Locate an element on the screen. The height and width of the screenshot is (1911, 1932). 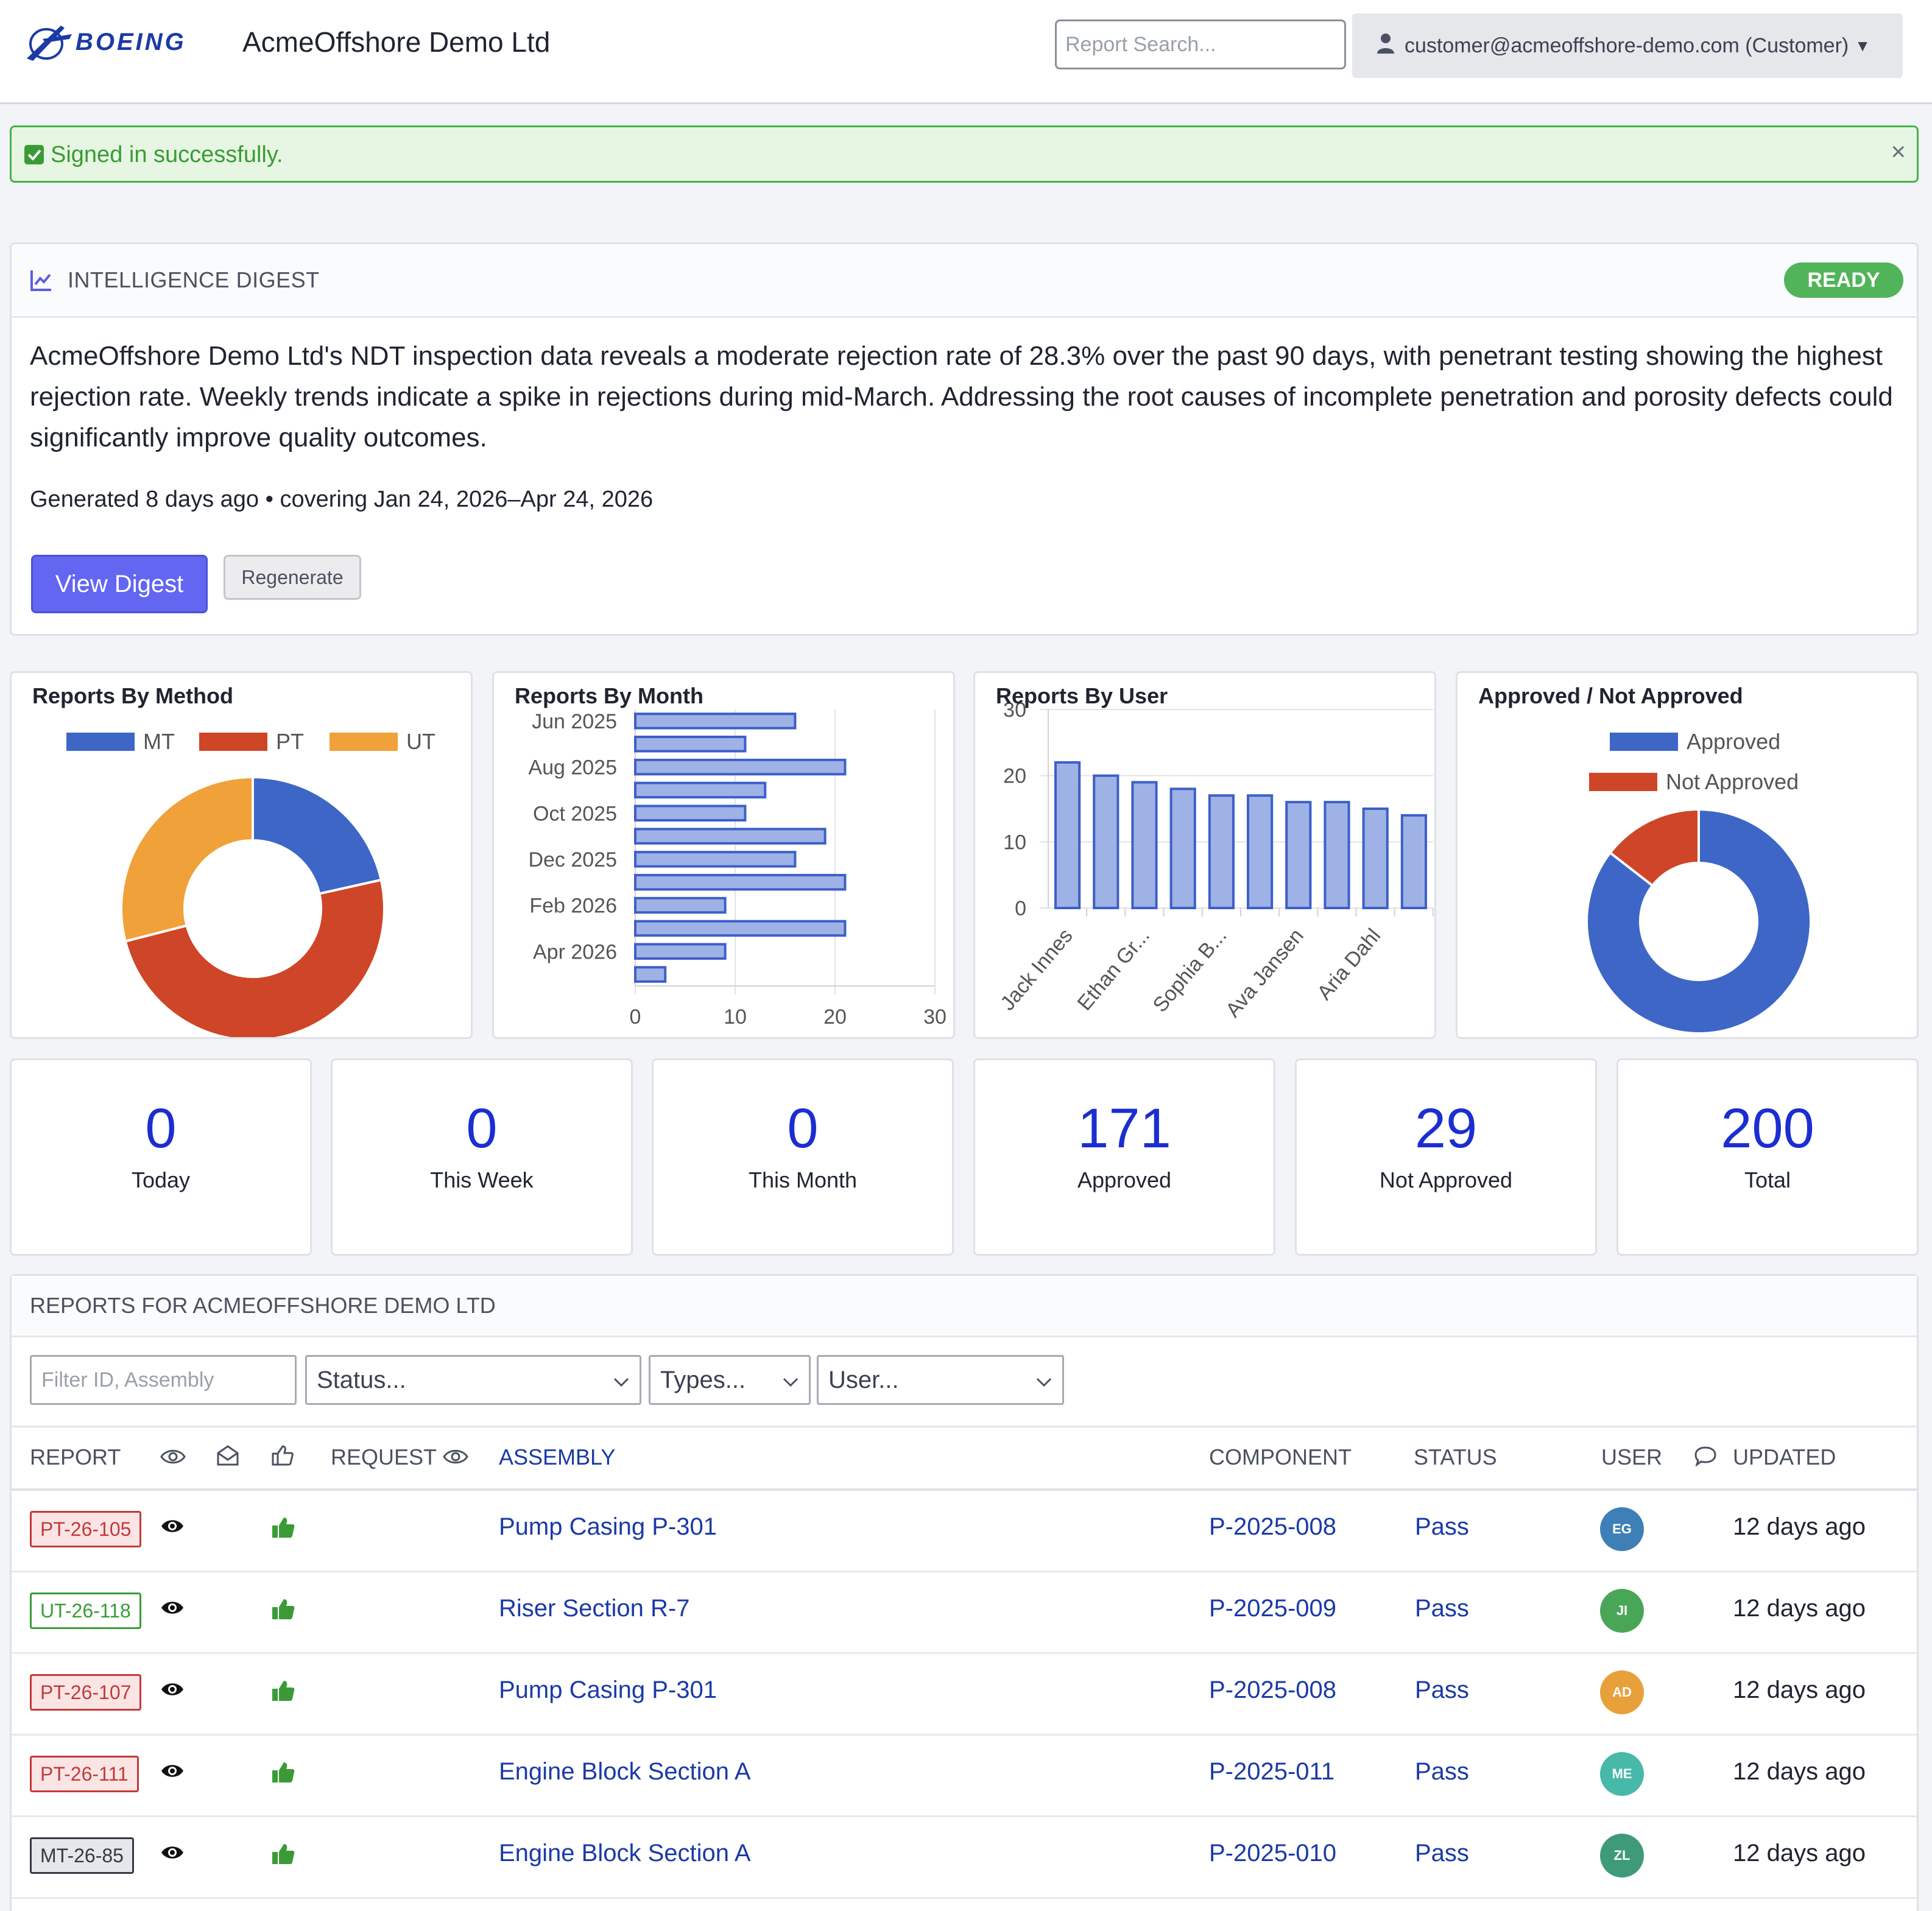
pie-slice-not-approved is located at coordinates (1654, 848).